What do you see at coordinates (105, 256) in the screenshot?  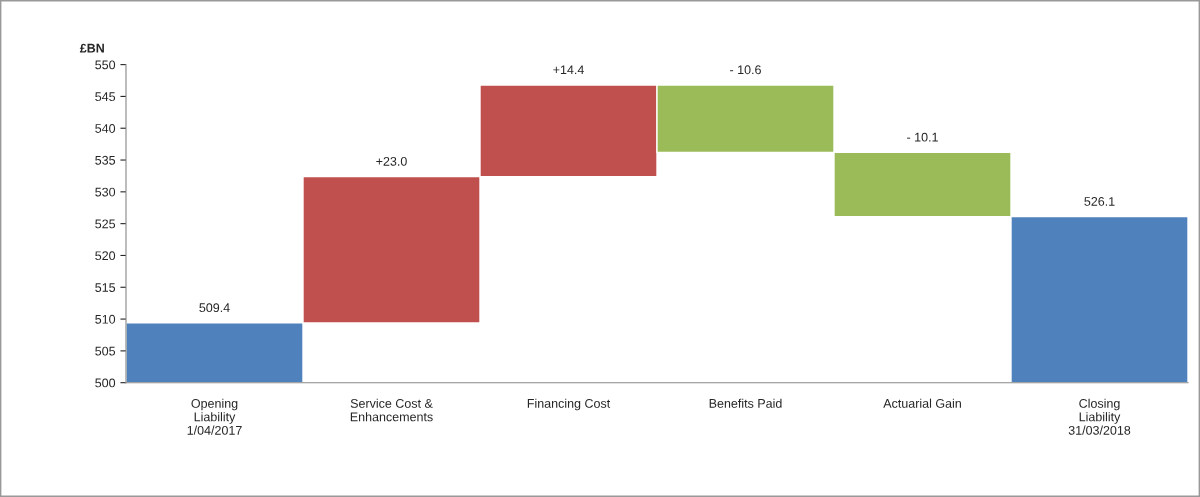 I see `y-tick-label: 520` at bounding box center [105, 256].